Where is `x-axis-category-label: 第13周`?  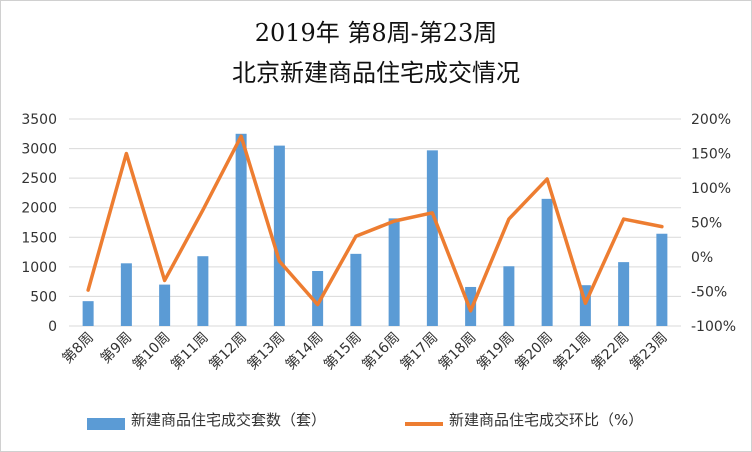
x-axis-category-label: 第13周 is located at coordinates (266, 351).